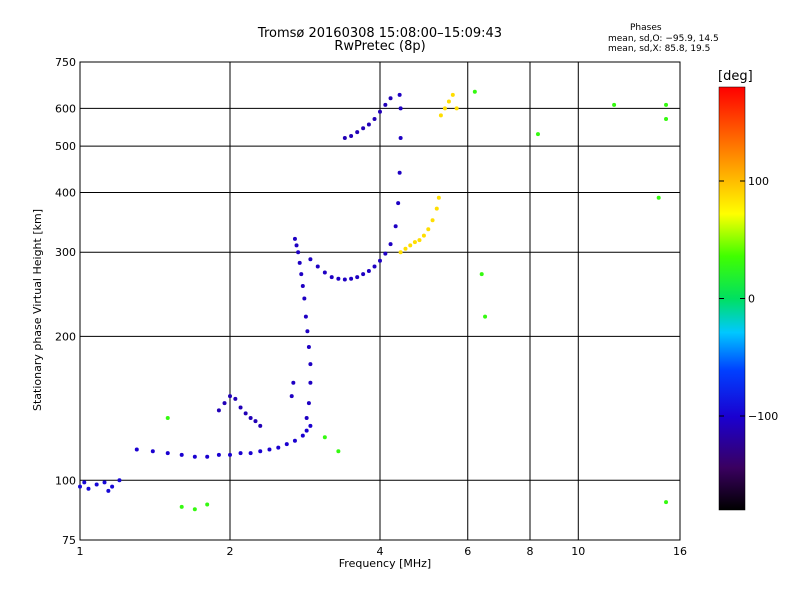  I want to click on x-tick-label: 10, so click(578, 551).